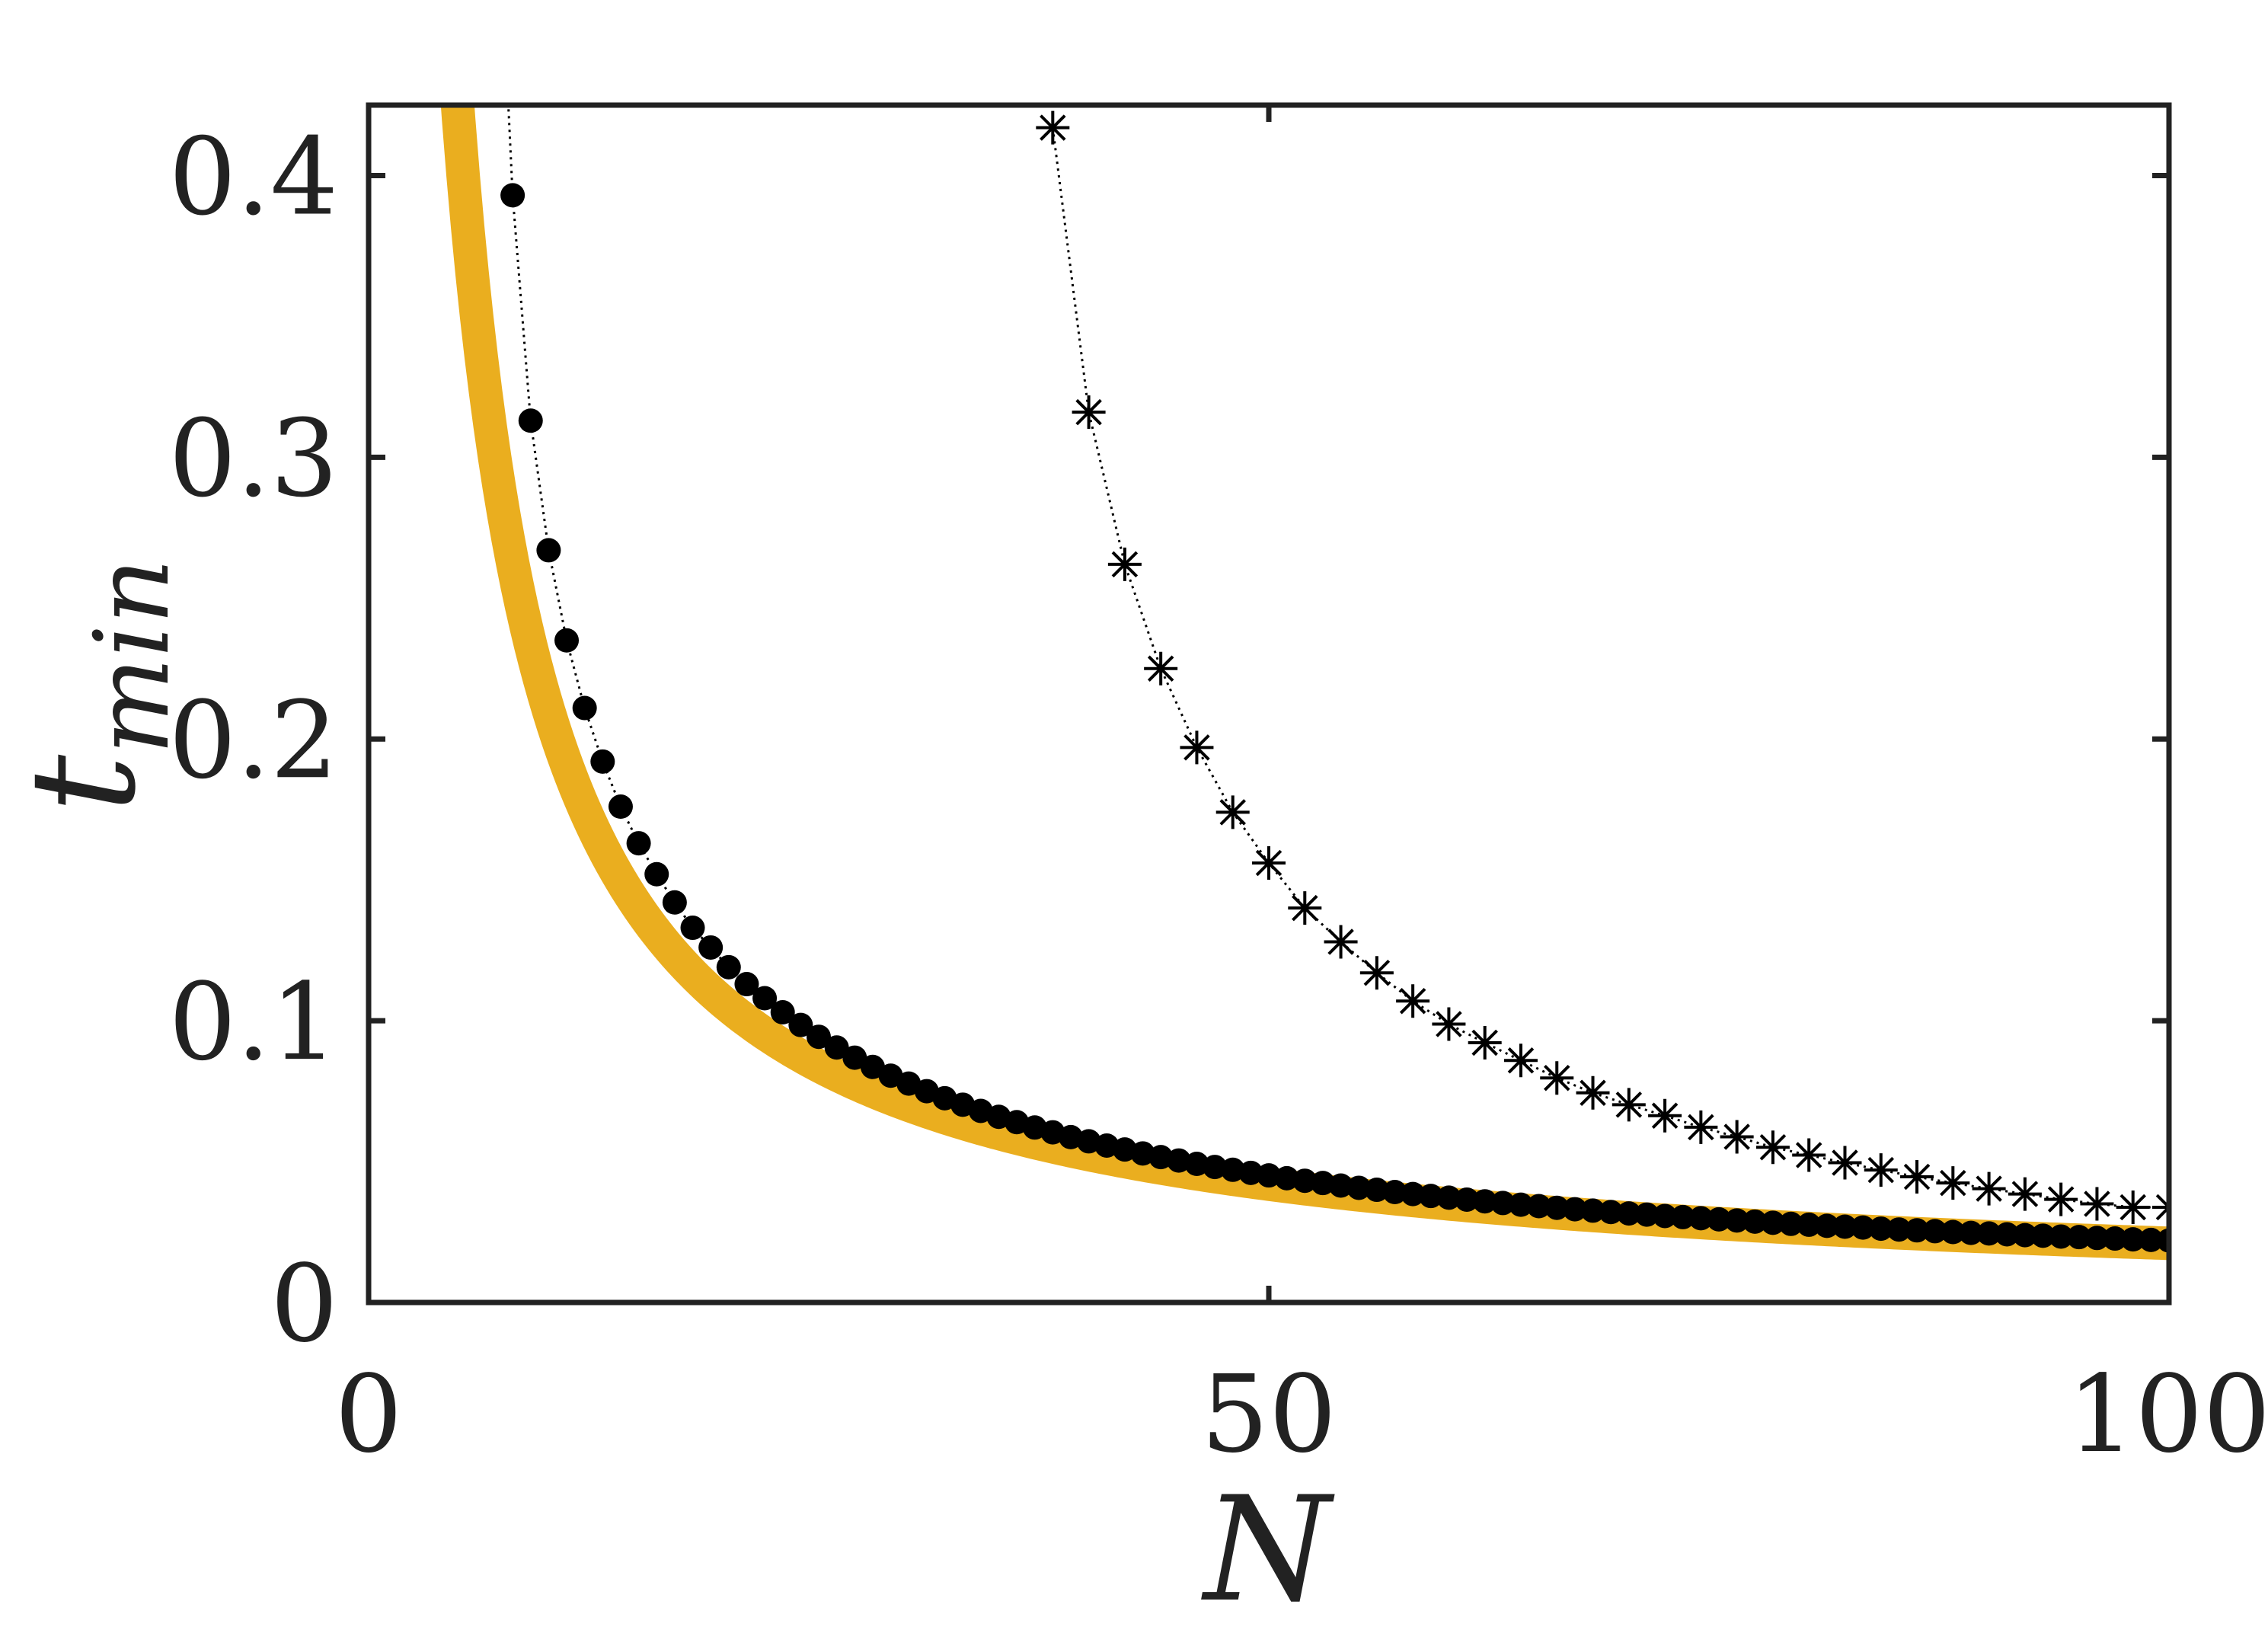 Image resolution: width=2268 pixels, height=1630 pixels. I want to click on x-tick-labels: 0 50 100, so click(1301, 1415).